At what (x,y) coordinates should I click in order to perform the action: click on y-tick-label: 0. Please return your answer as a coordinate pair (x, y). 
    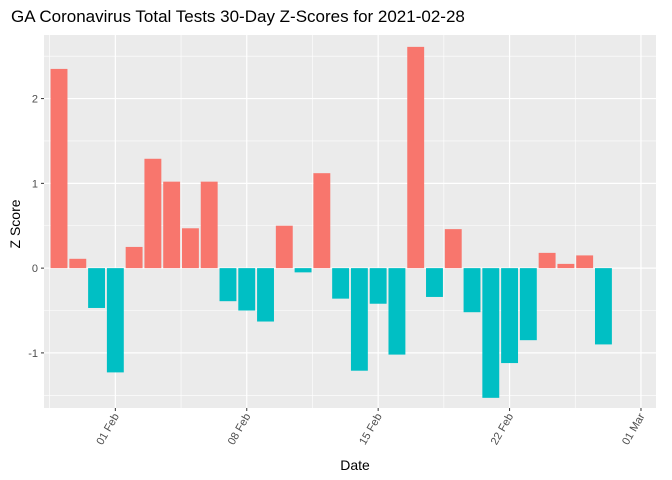
    Looking at the image, I should click on (35, 269).